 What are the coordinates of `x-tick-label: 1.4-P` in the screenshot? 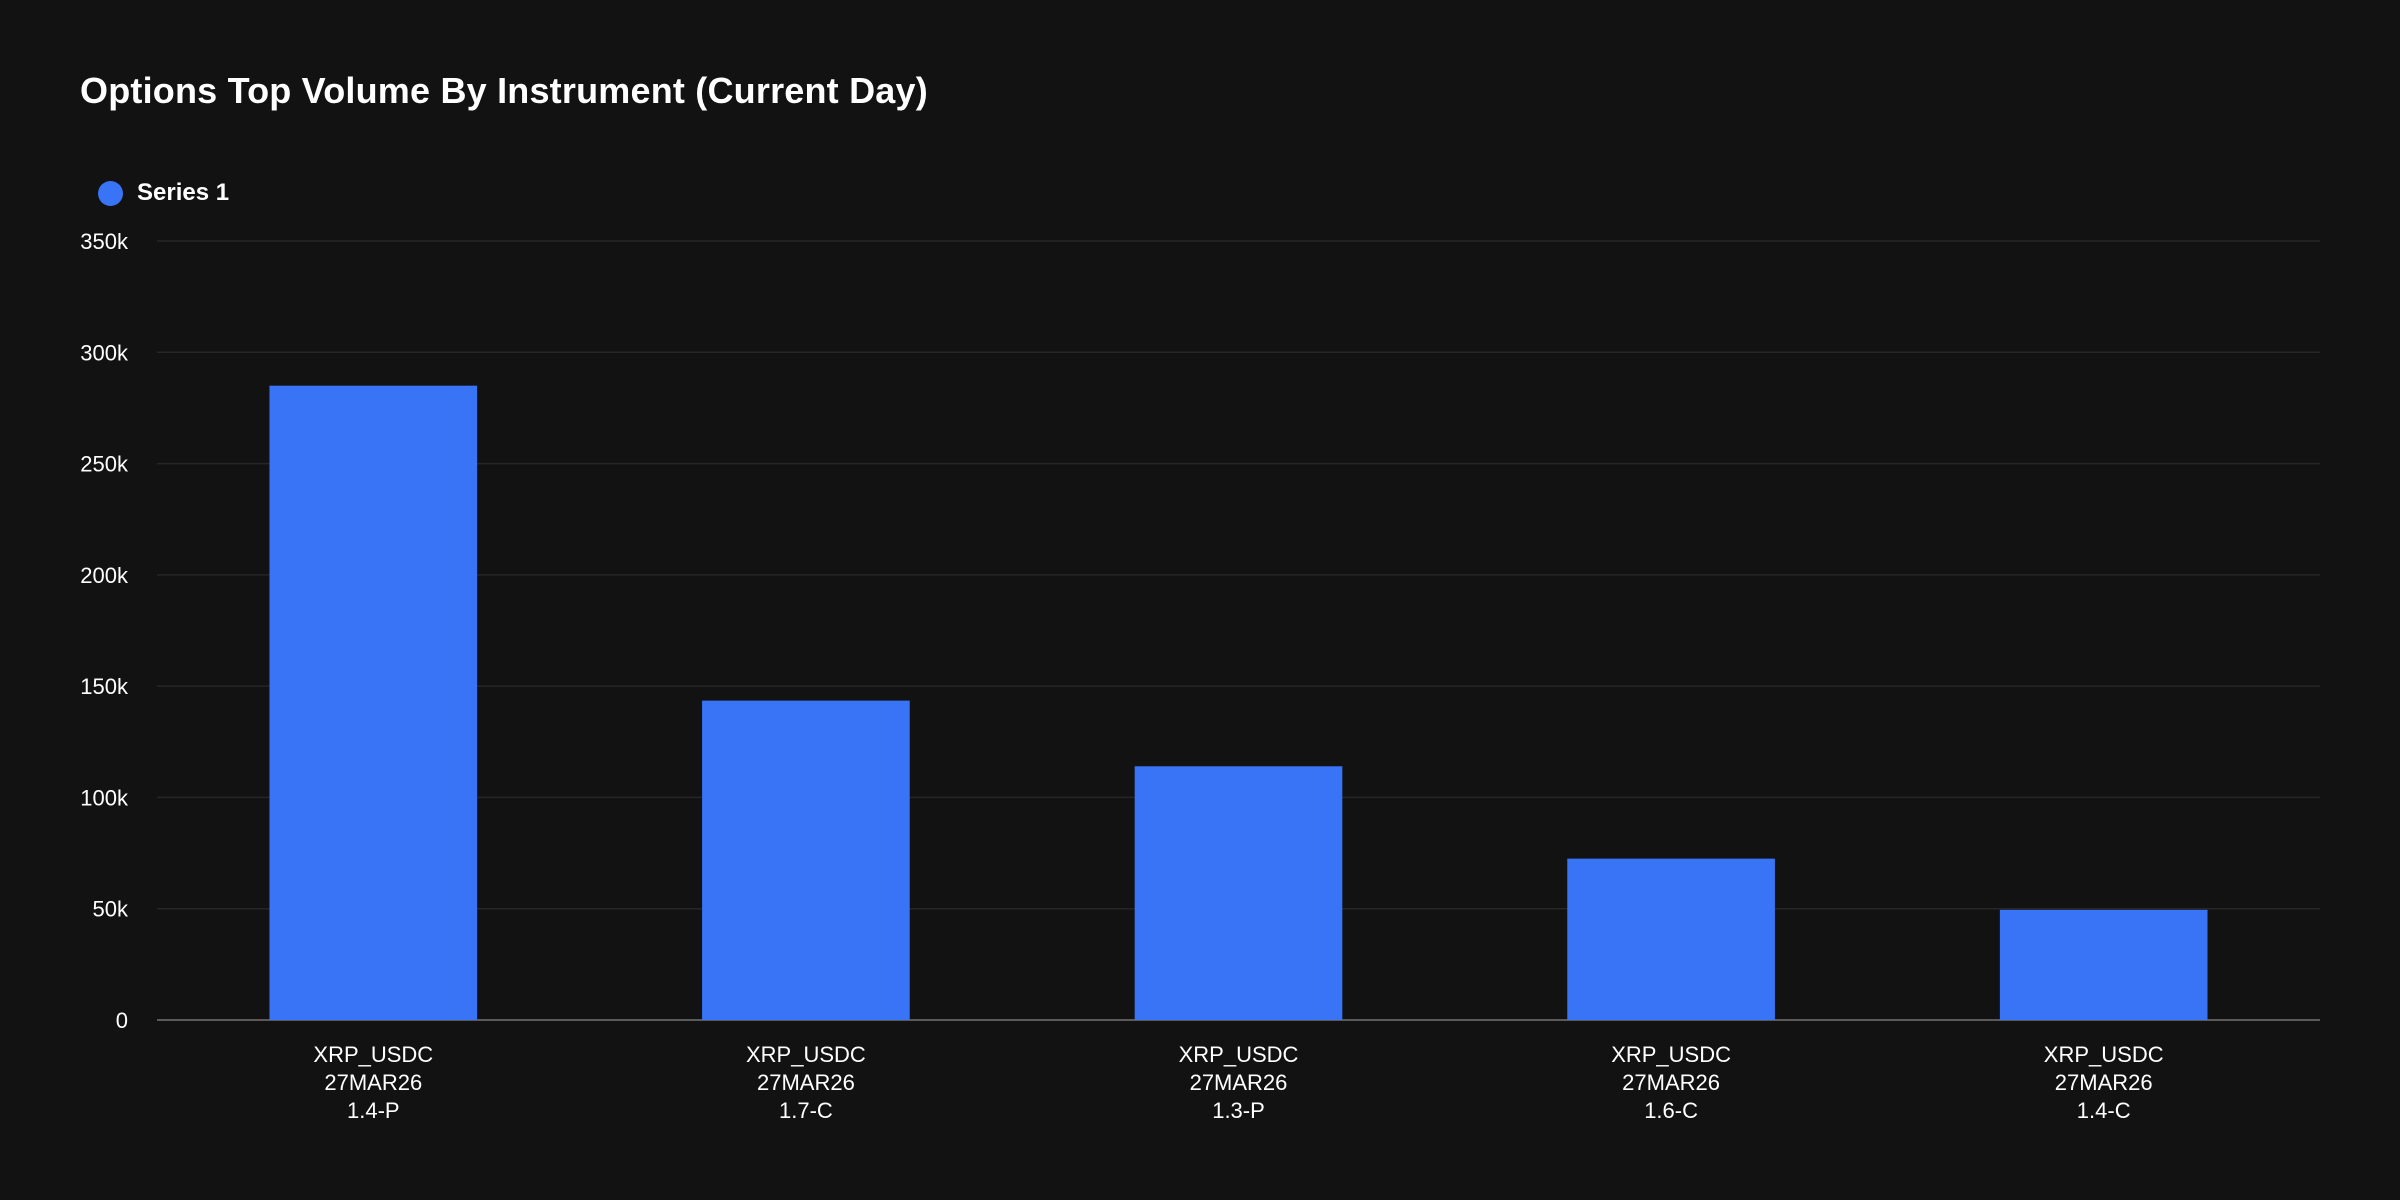 It's located at (373, 1110).